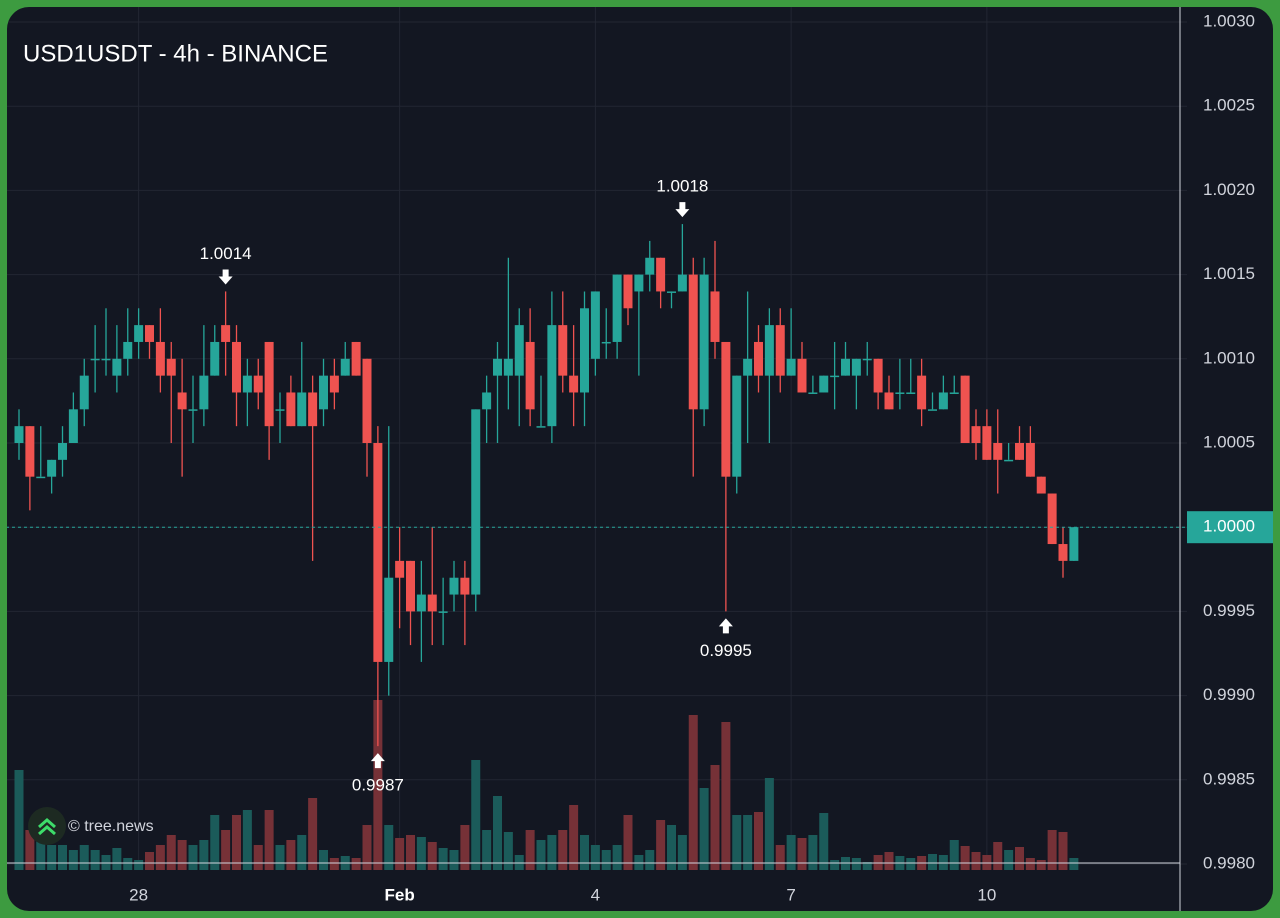 This screenshot has height=918, width=1280. Describe the element at coordinates (138, 894) in the screenshot. I see `x-tick-label: 28` at that location.